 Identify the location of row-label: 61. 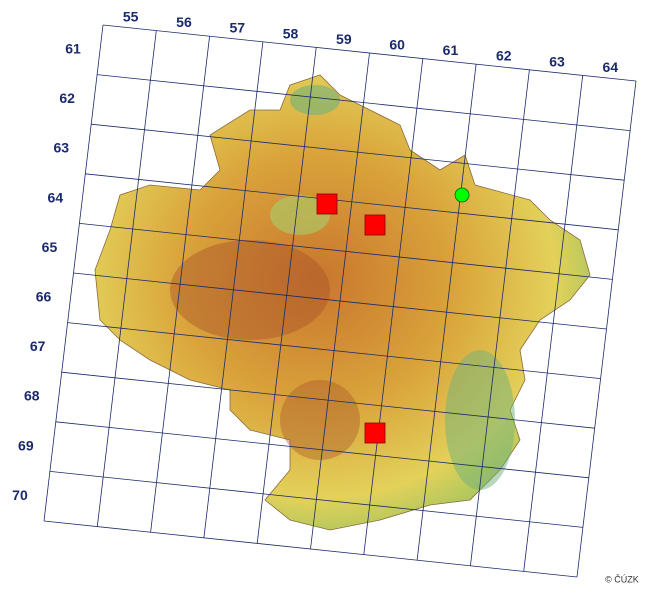
(73, 49).